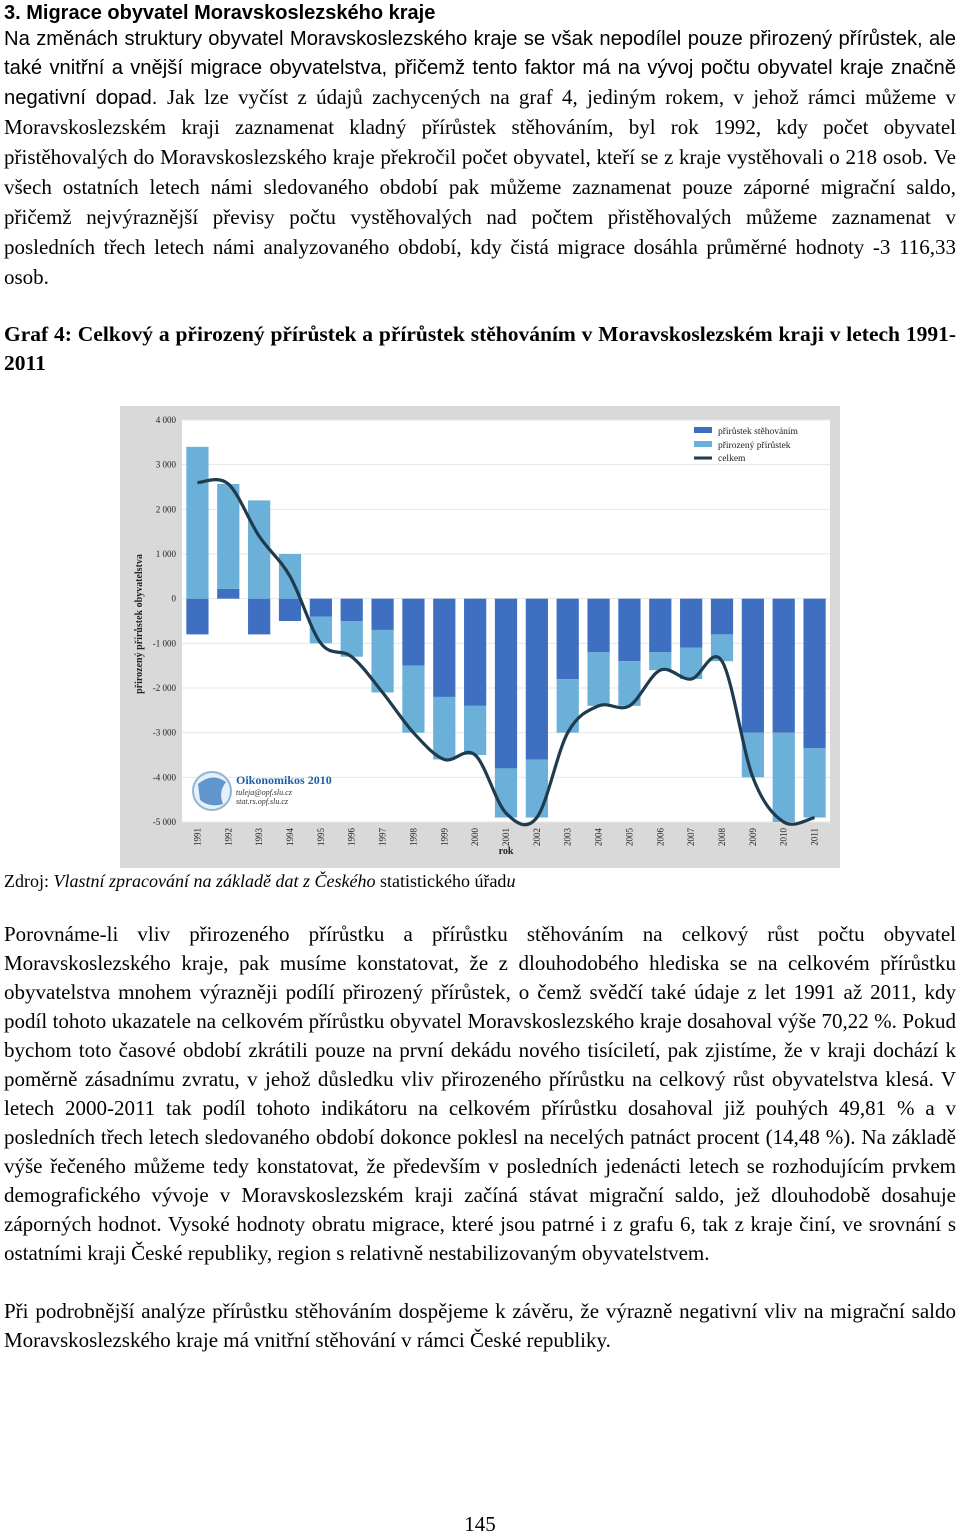 This screenshot has height=1537, width=960. I want to click on bar-prirustek-stehovanim-1998, so click(413, 632).